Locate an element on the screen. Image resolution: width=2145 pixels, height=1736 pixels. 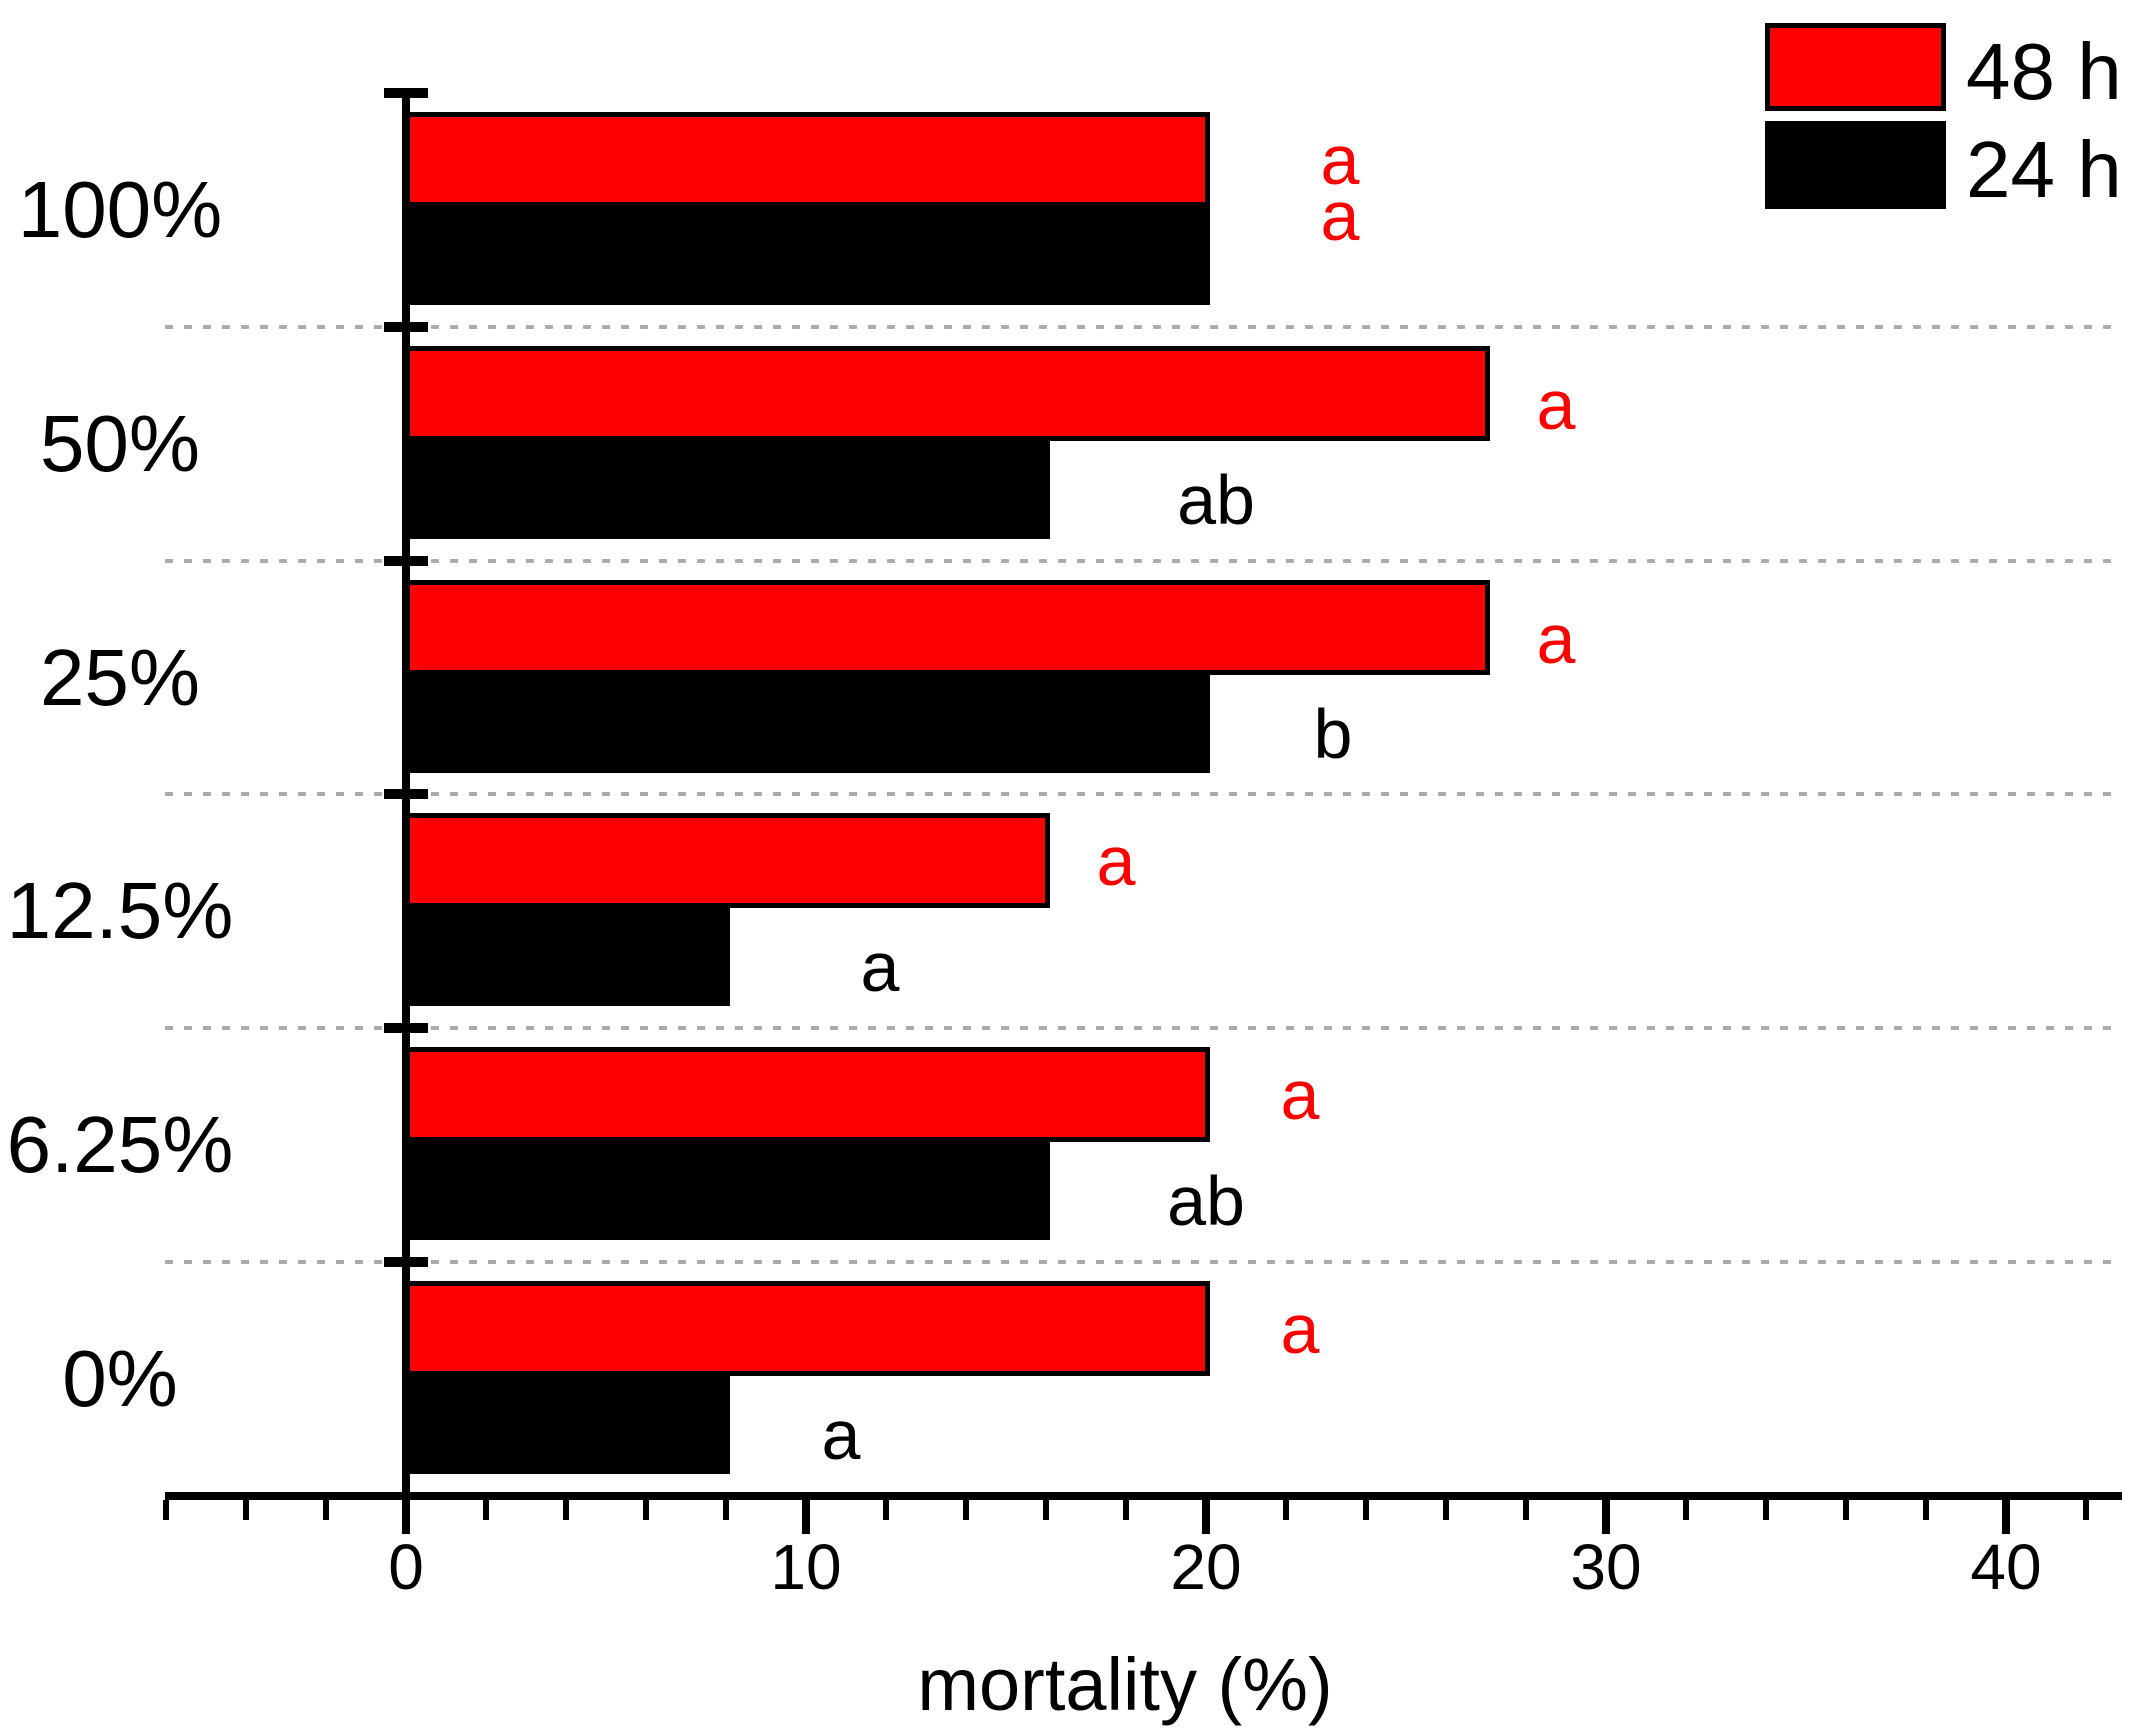
legend-label-48h: 48 h is located at coordinates (2044, 71).